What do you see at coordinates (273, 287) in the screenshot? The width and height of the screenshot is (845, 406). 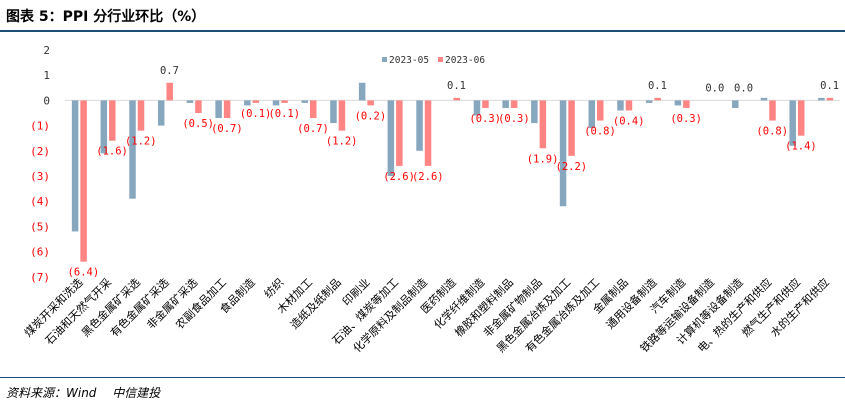 I see `x-tick-label: 纺织` at bounding box center [273, 287].